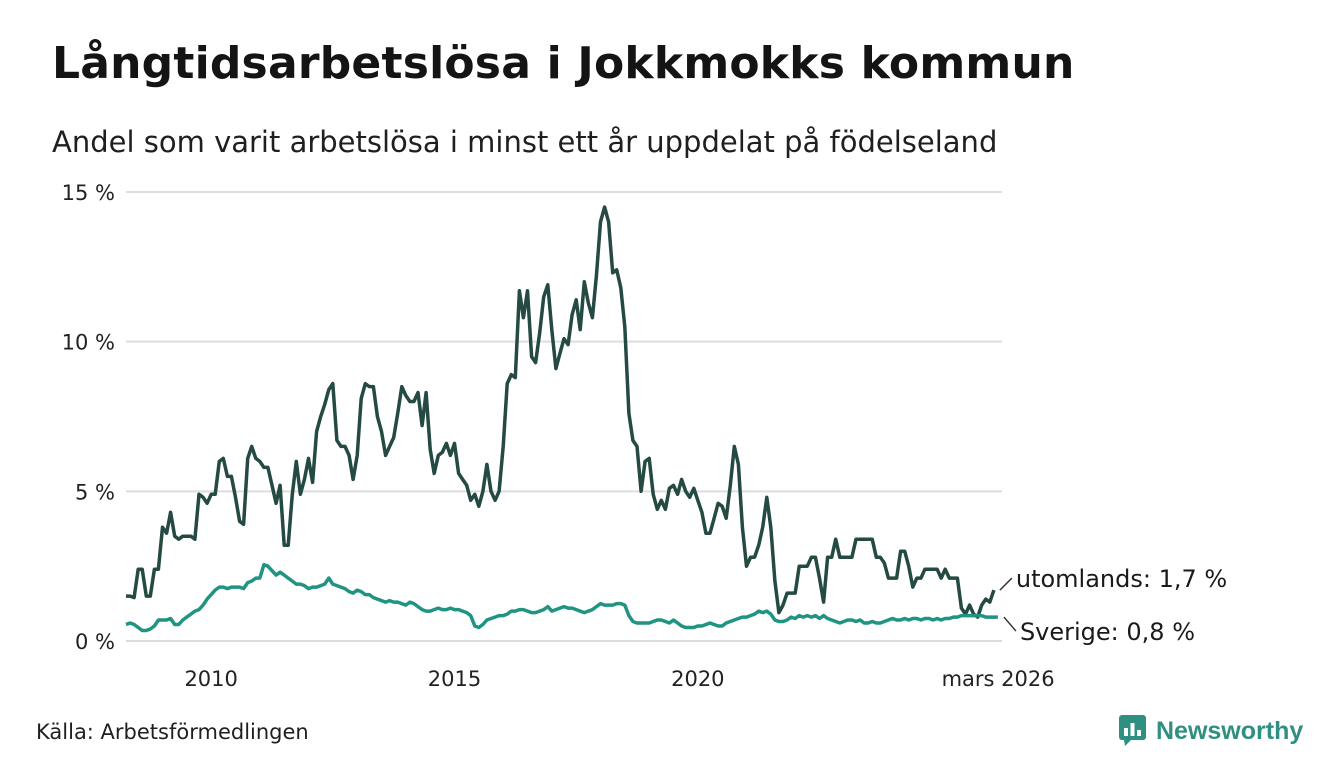  Describe the element at coordinates (619, 679) in the screenshot. I see `x-axis: 2010 2015 2020 mars 2026` at that location.